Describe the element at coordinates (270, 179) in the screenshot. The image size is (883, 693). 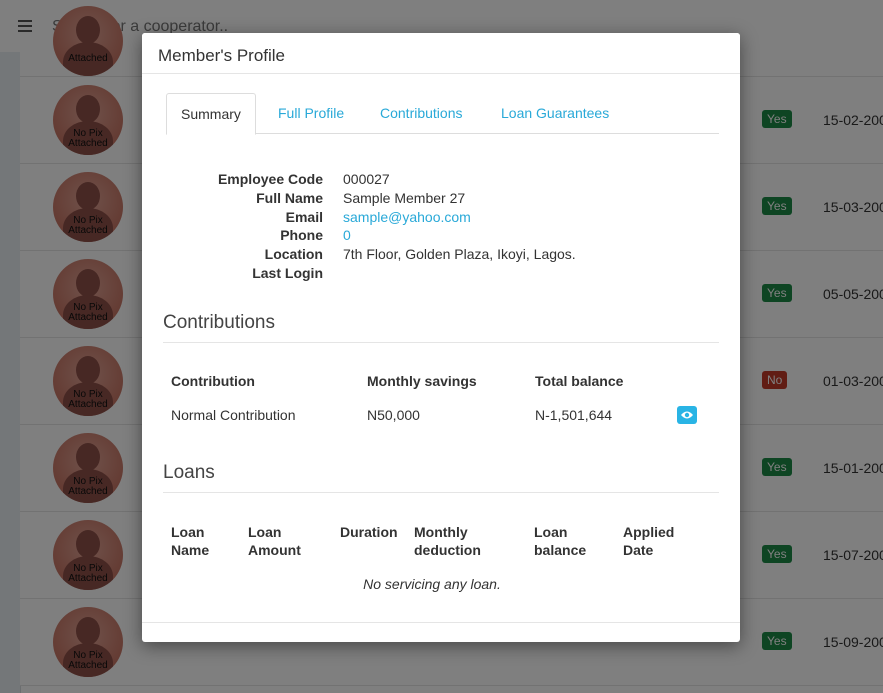
I see `employee-code-label: Employee Code` at that location.